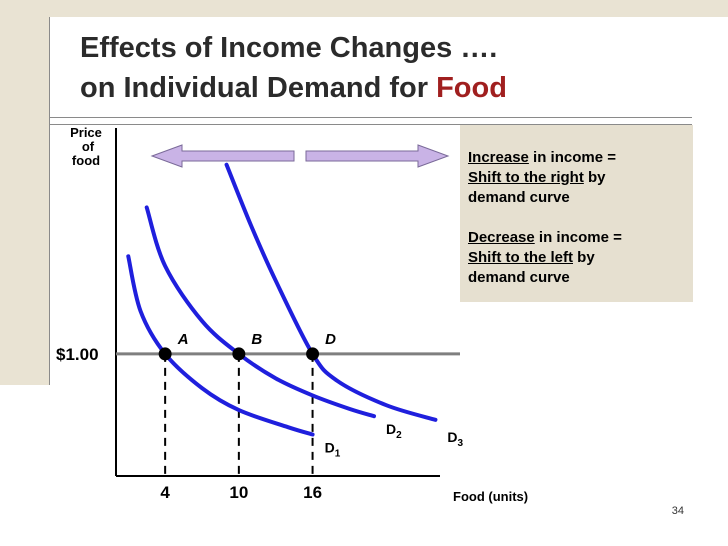 The height and width of the screenshot is (546, 728). Describe the element at coordinates (86, 132) in the screenshot. I see `y-axis-label-1: Price` at that location.